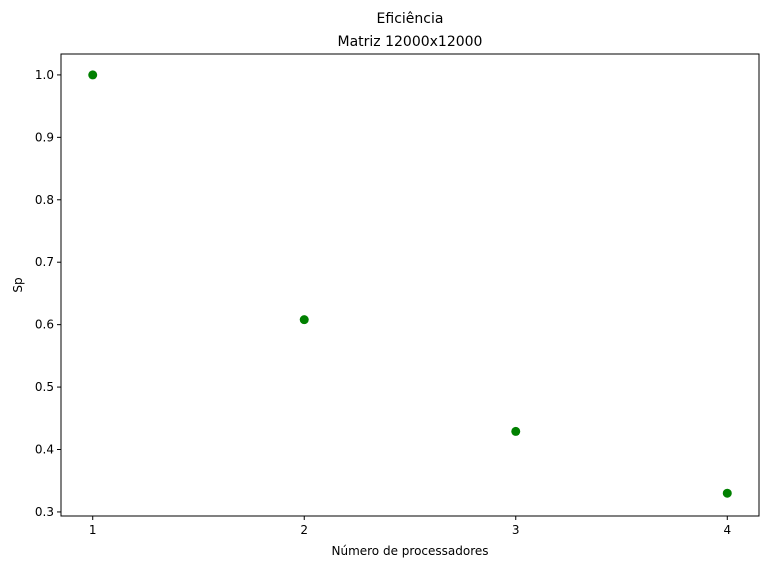 Image resolution: width=768 pixels, height=568 pixels. Describe the element at coordinates (44, 512) in the screenshot. I see `y-tick-label: 0.3` at that location.